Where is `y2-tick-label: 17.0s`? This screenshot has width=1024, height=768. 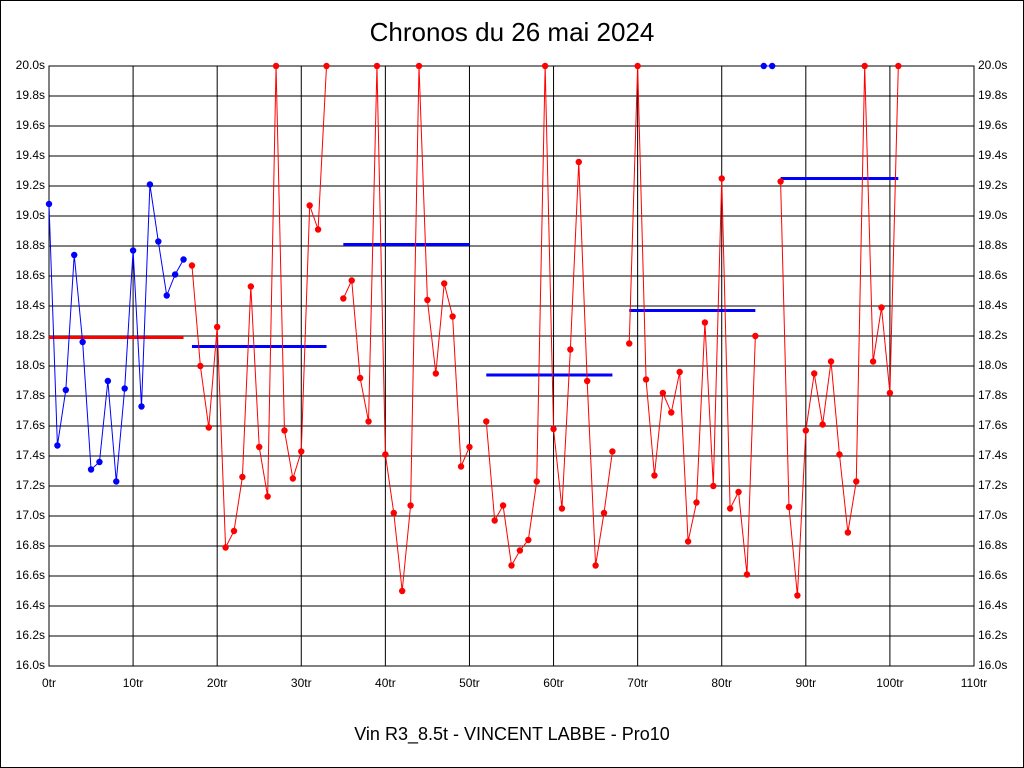 y2-tick-label: 17.0s is located at coordinates (992, 515).